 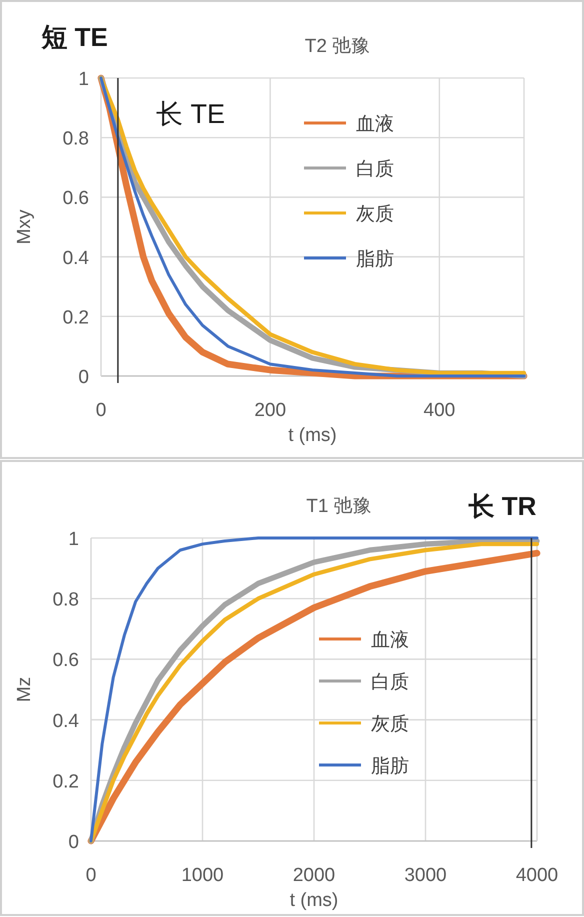 I want to click on ref-line-label: 长 TR, so click(x=502, y=506).